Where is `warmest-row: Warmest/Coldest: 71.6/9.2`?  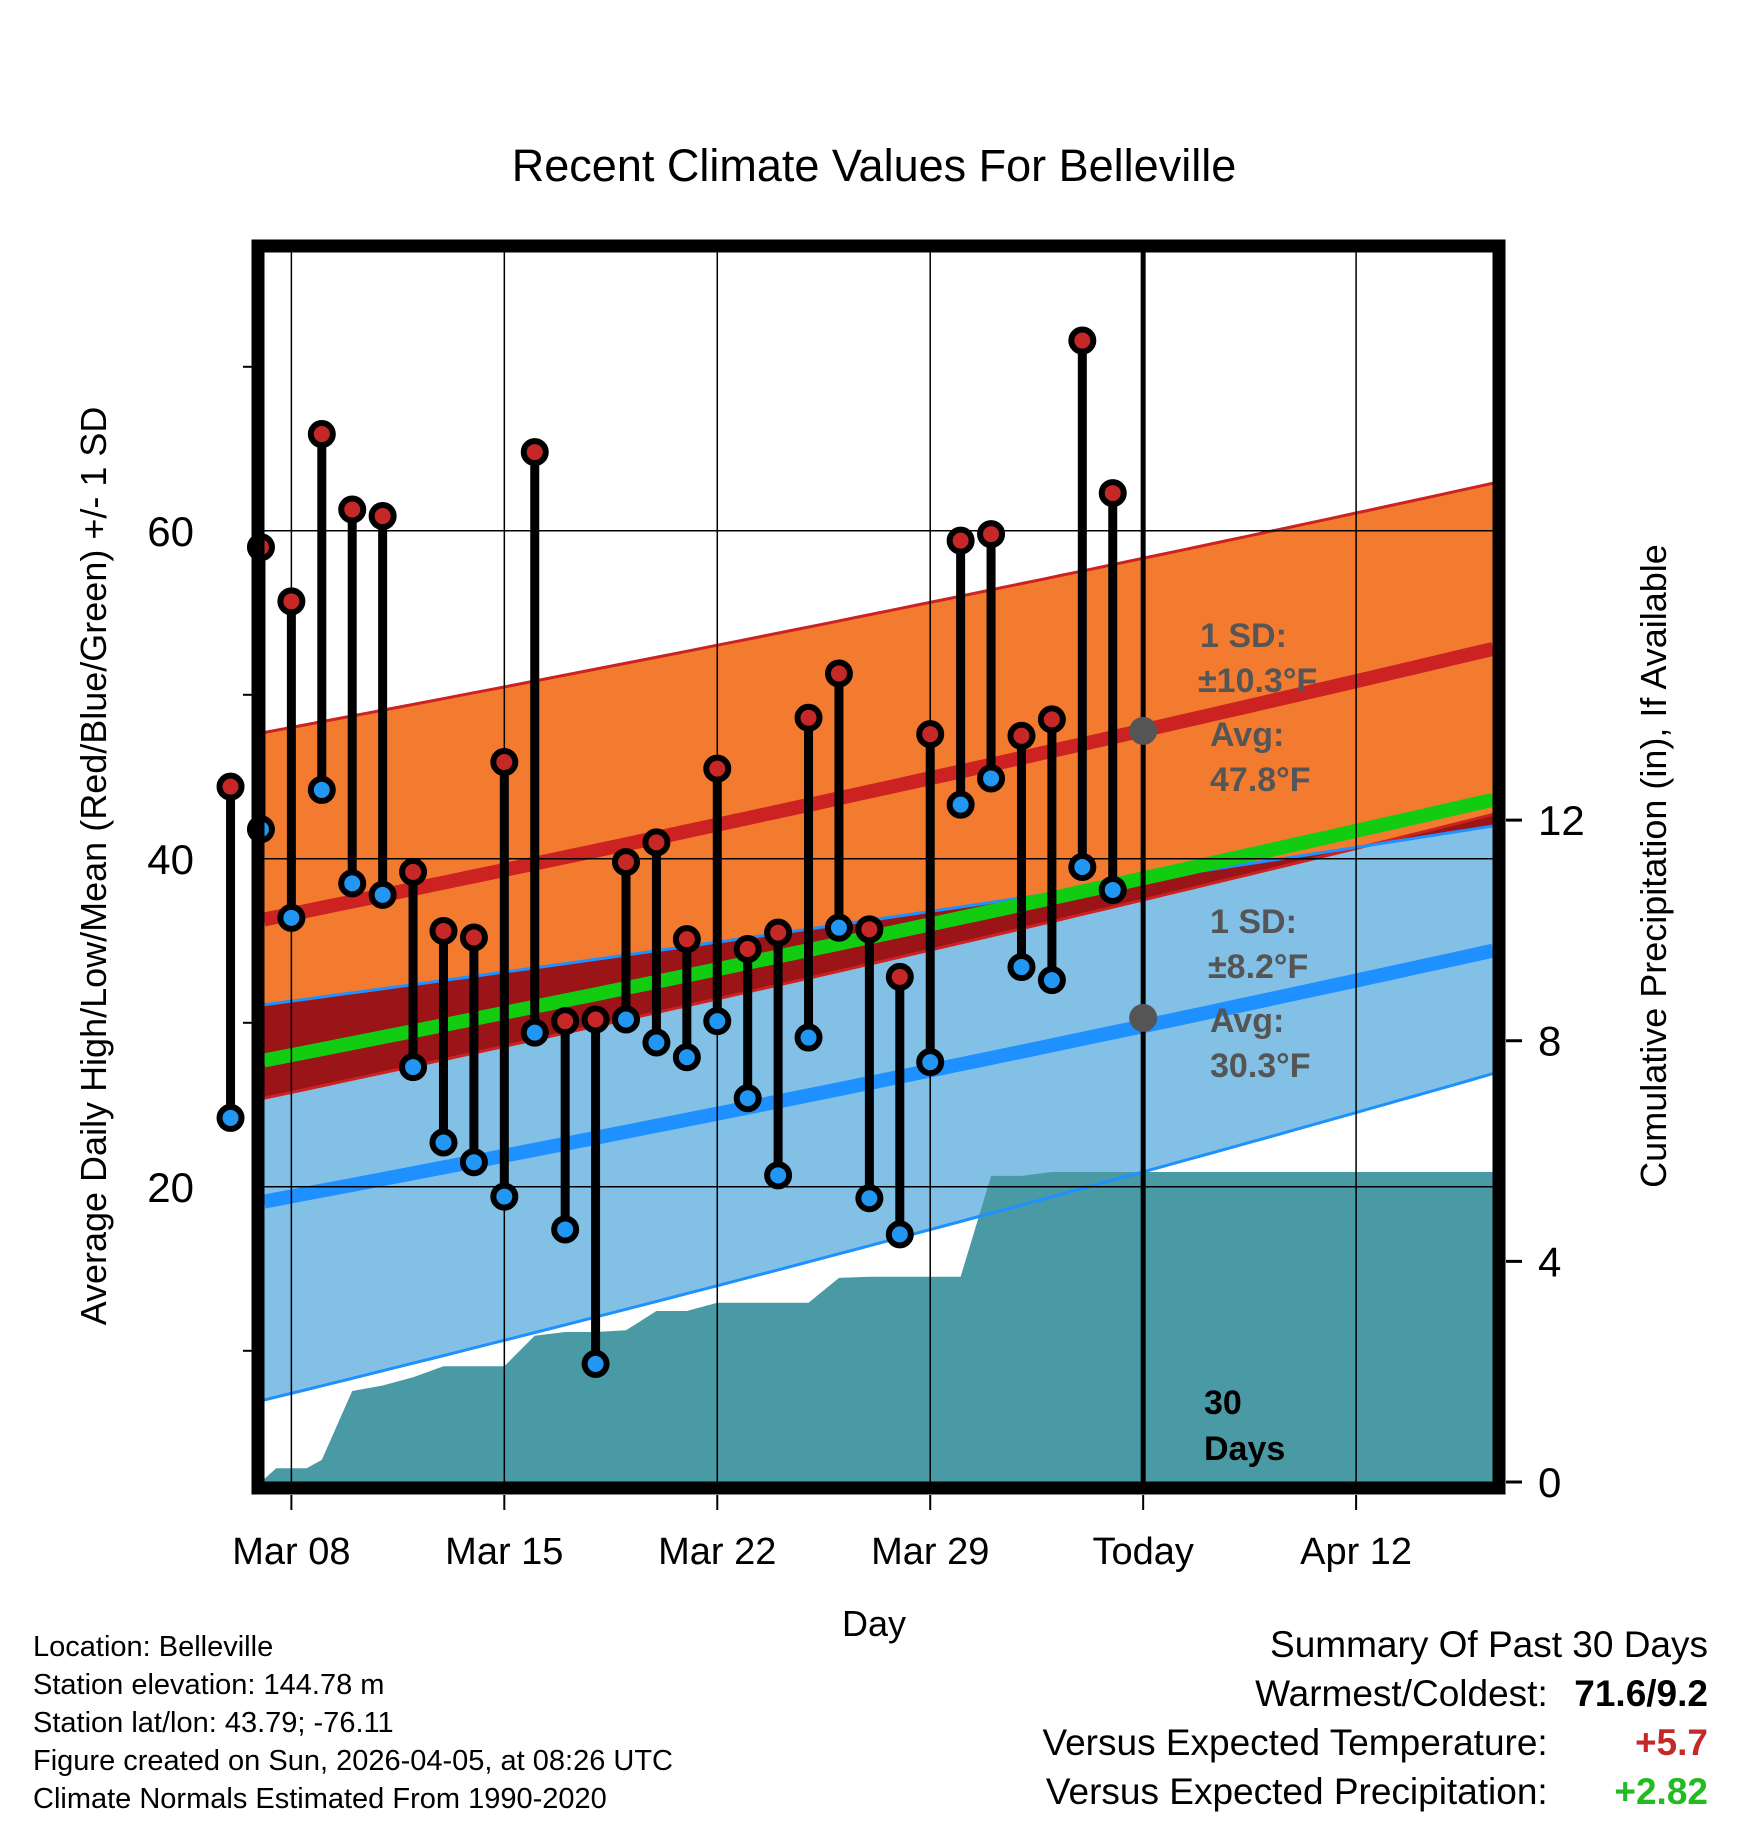
warmest-row: Warmest/Coldest: 71.6/9.2 is located at coordinates (1375, 1693).